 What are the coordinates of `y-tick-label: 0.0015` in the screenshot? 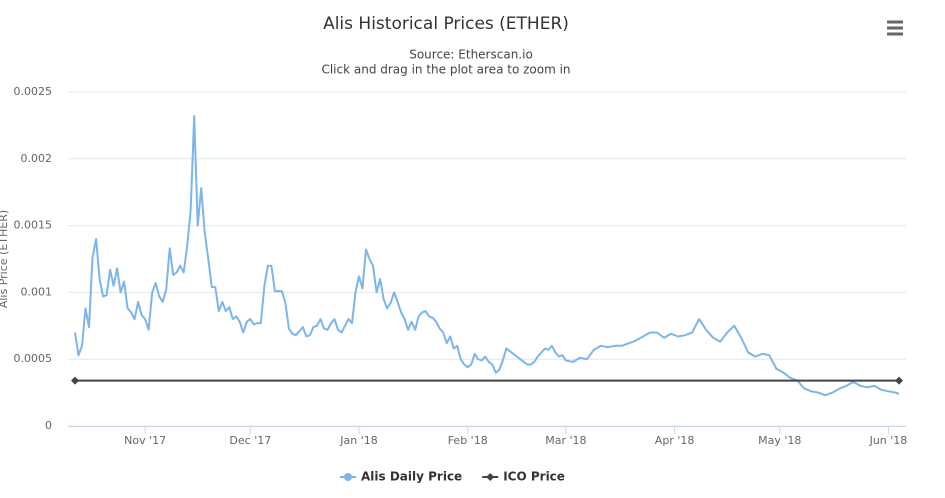 It's located at (33, 225).